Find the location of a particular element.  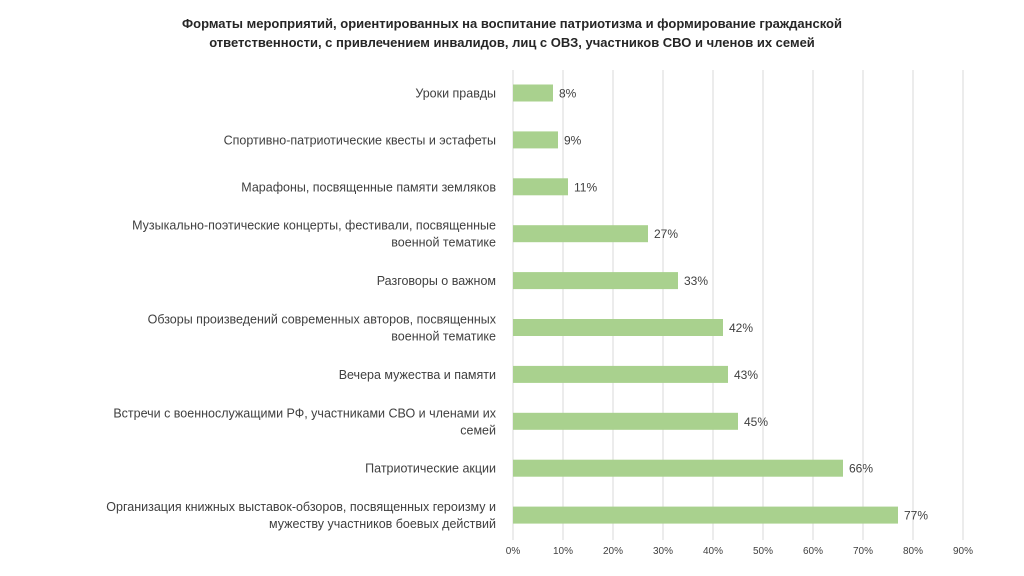

data-label: 77% is located at coordinates (916, 516).